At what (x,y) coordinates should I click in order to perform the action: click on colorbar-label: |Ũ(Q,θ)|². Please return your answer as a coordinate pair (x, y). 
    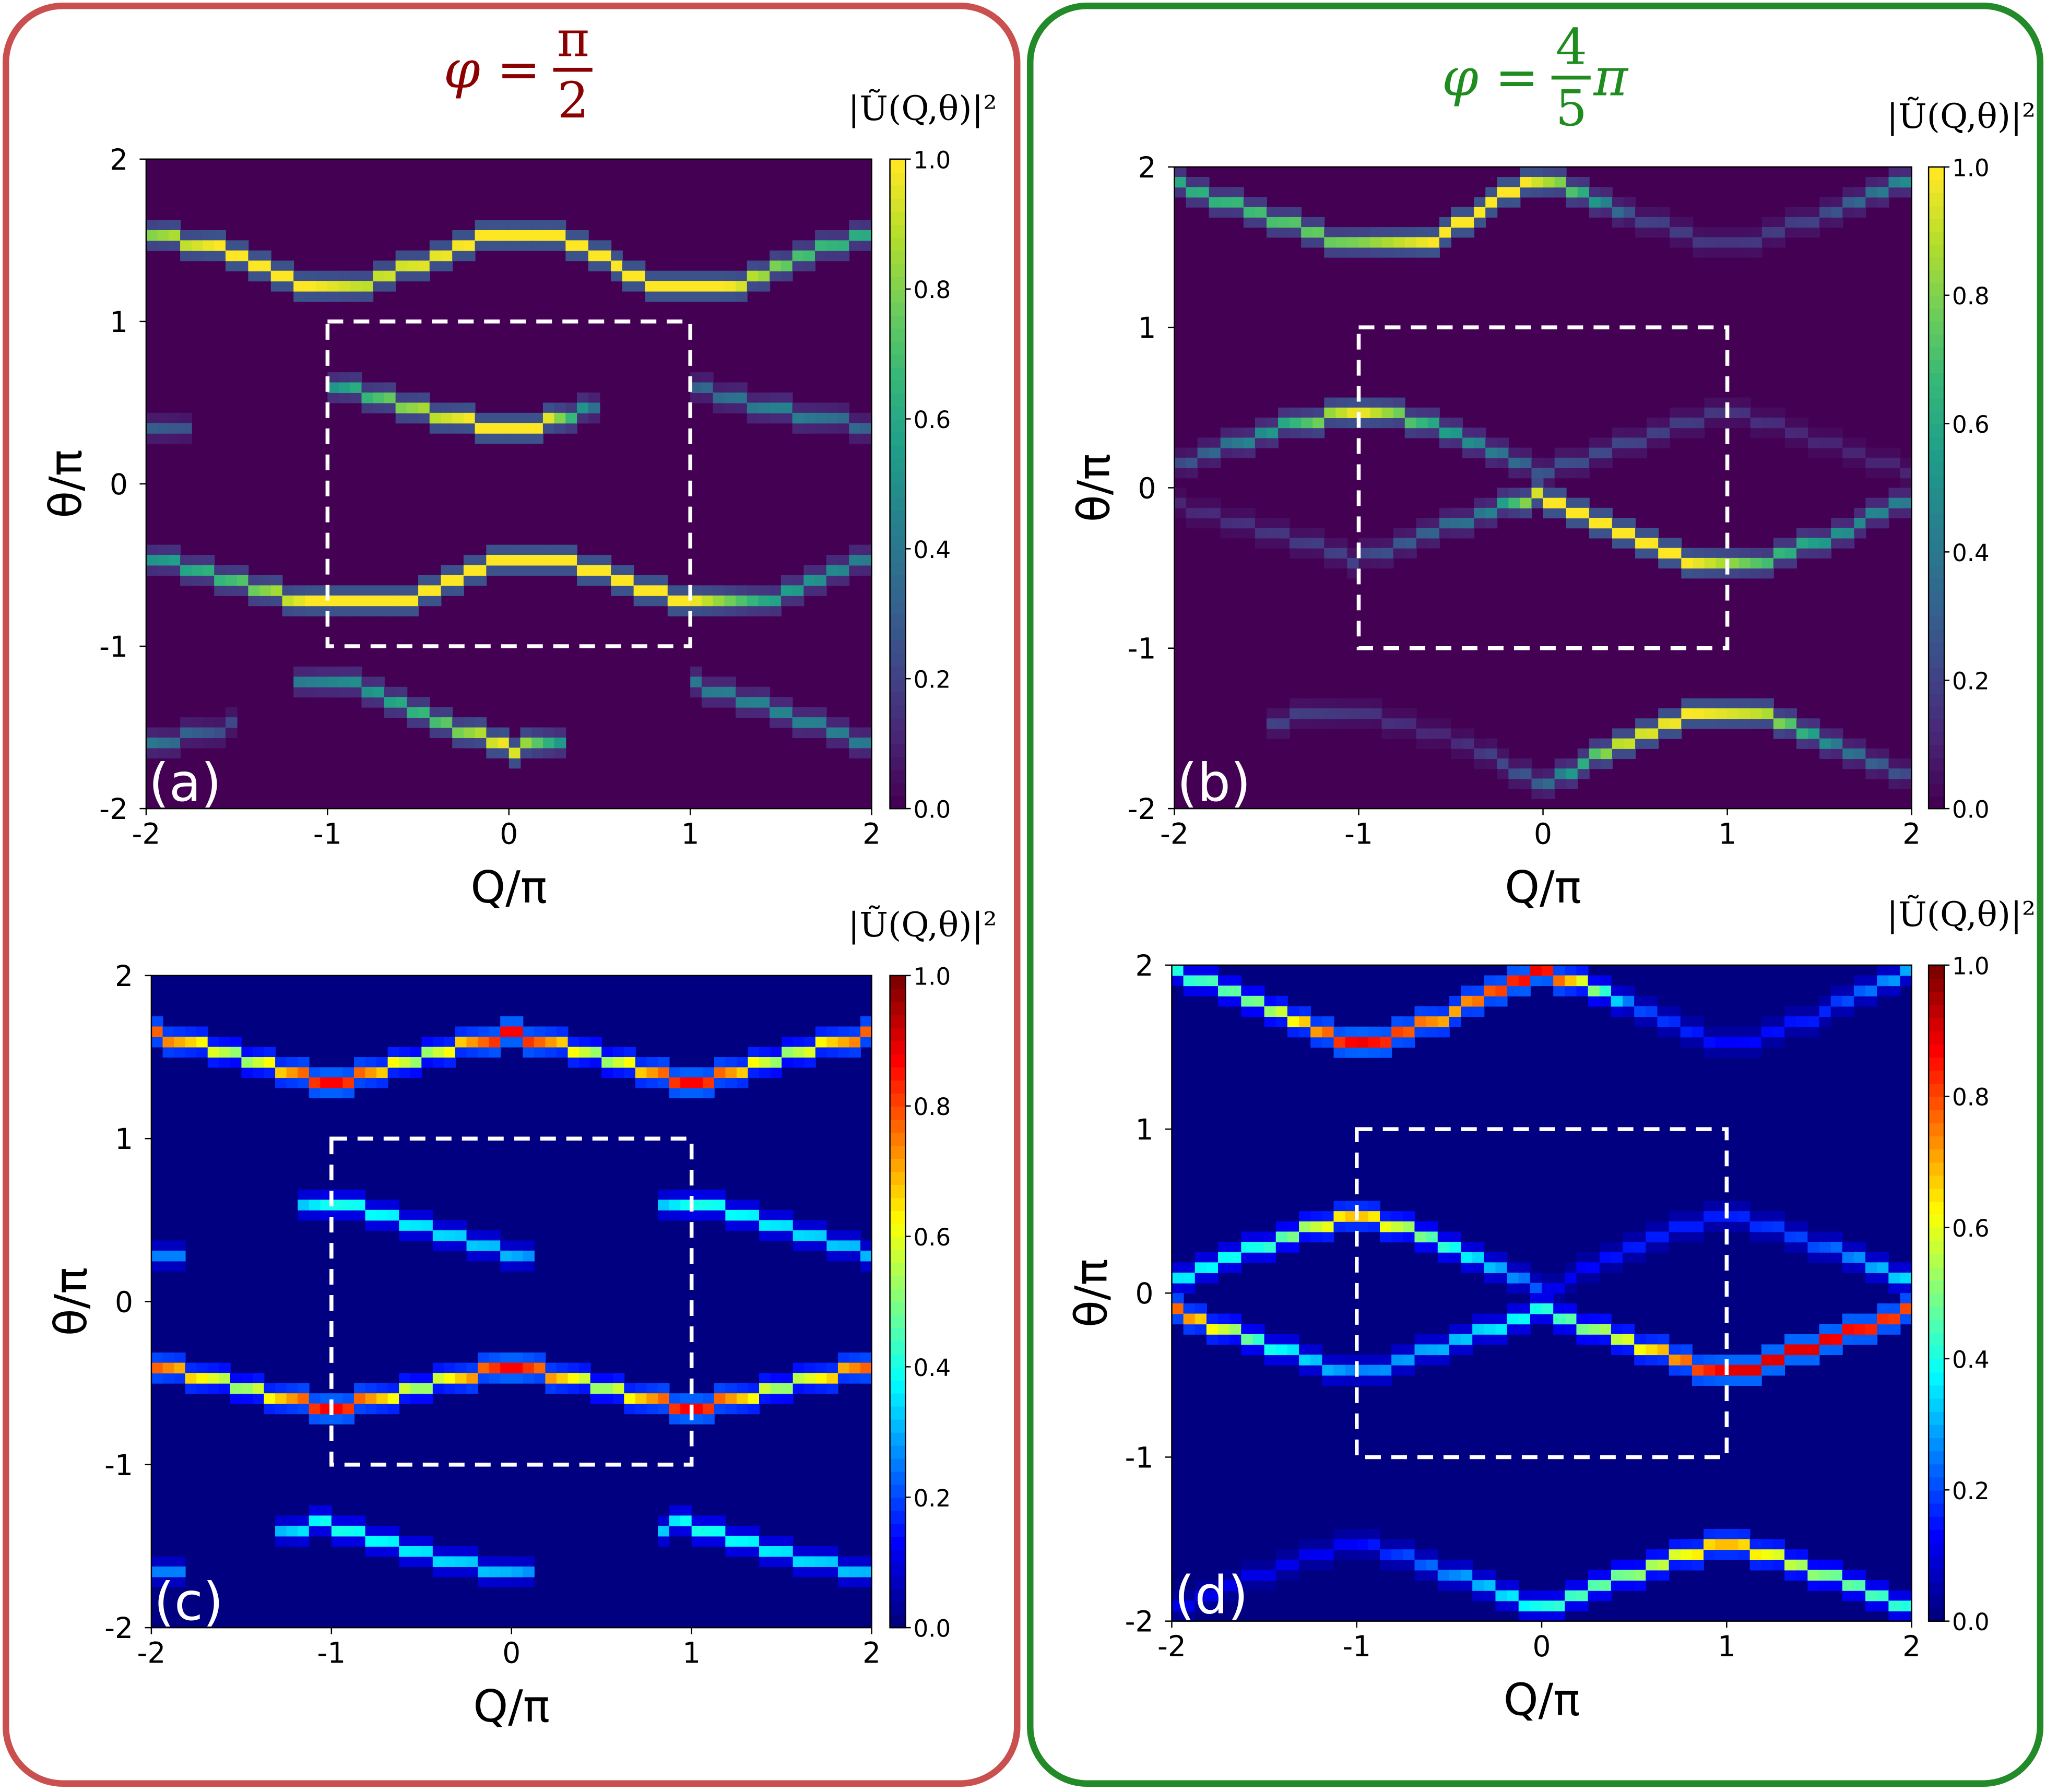
    Looking at the image, I should click on (923, 108).